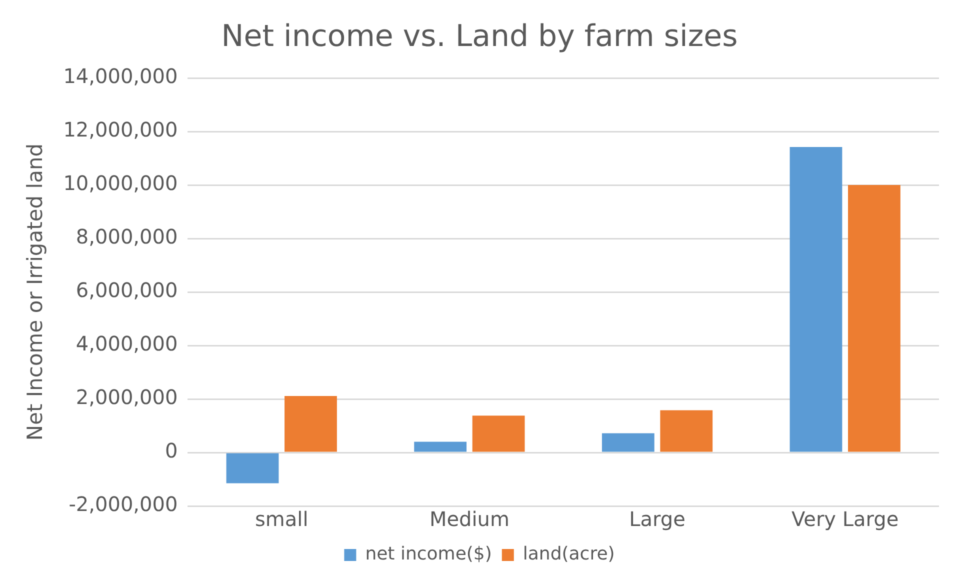  Describe the element at coordinates (845, 519) in the screenshot. I see `x-tick-label: Very Large` at that location.